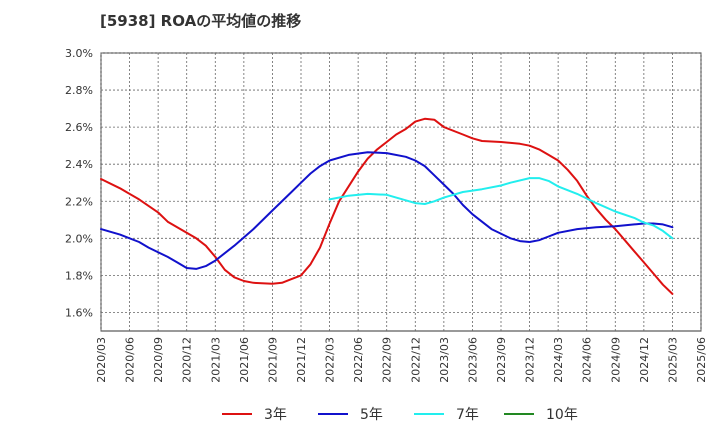  I want to click on x-tick-label: 2023/03, so click(444, 360).